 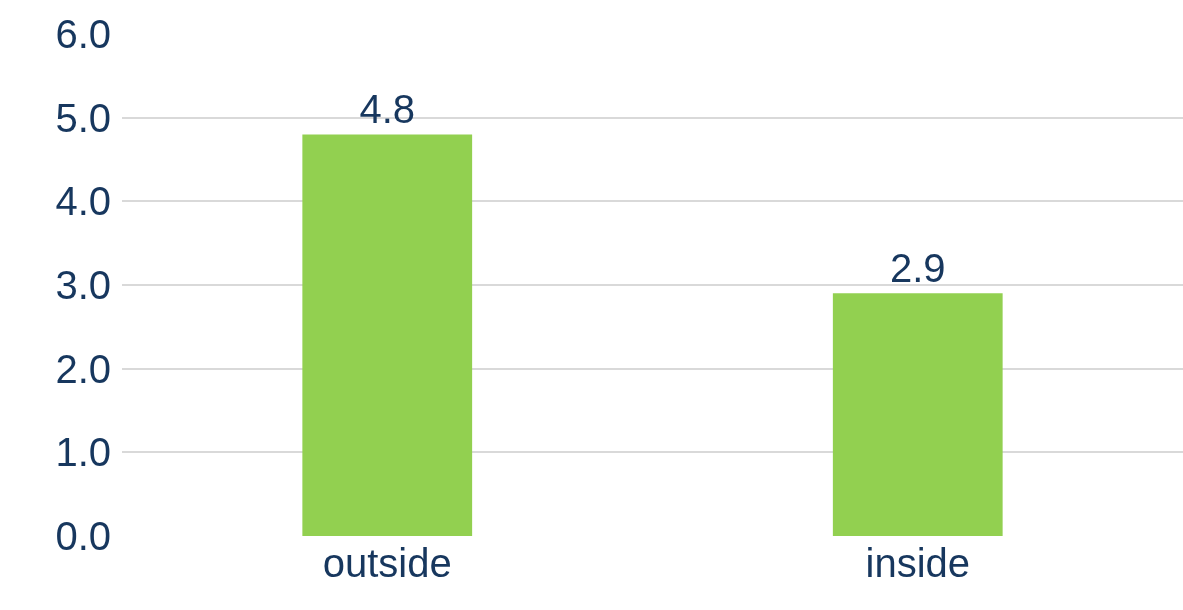 What do you see at coordinates (387, 563) in the screenshot?
I see `x-tick-label: outside` at bounding box center [387, 563].